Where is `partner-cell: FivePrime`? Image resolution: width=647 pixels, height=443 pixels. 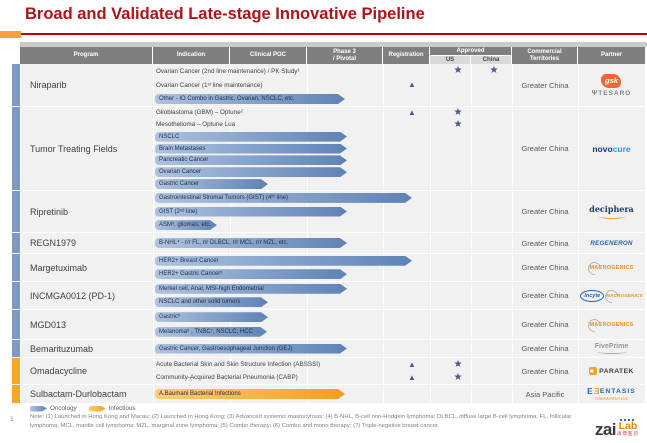 partner-cell: FivePrime is located at coordinates (611, 348).